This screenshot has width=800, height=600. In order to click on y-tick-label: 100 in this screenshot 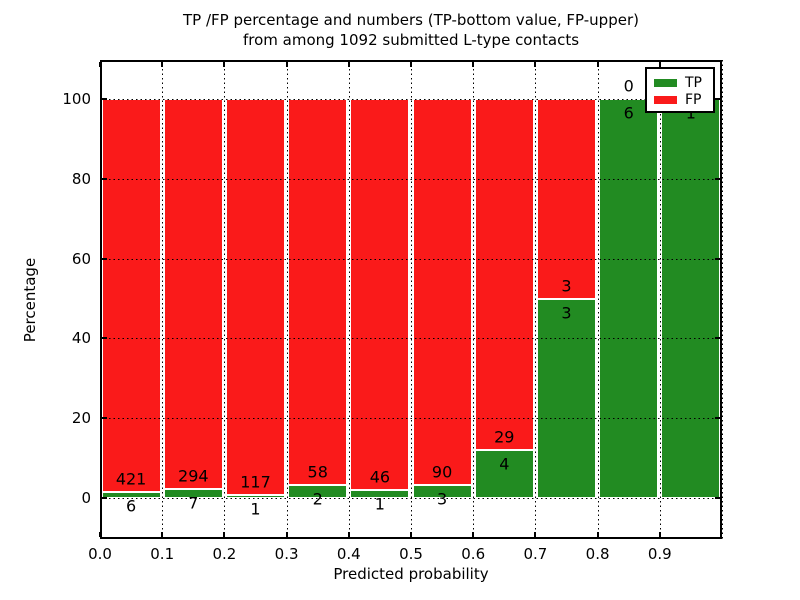, I will do `click(76, 99)`.